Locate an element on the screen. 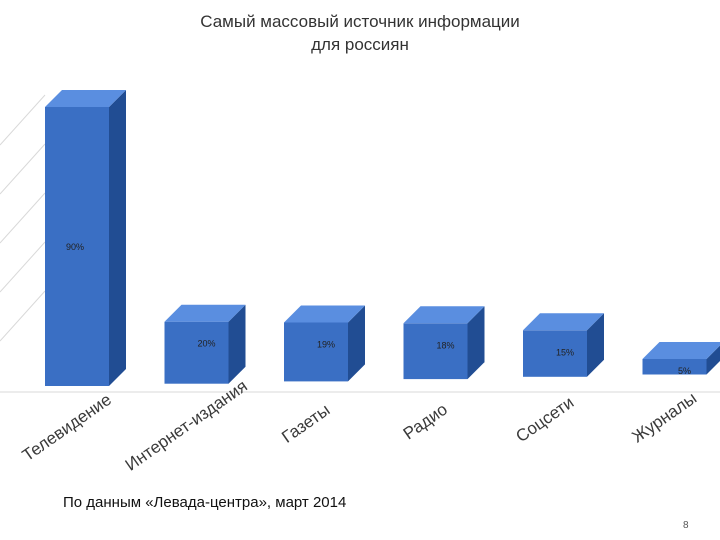 The height and width of the screenshot is (540, 720). chart-title-line2: для россиян is located at coordinates (360, 44).